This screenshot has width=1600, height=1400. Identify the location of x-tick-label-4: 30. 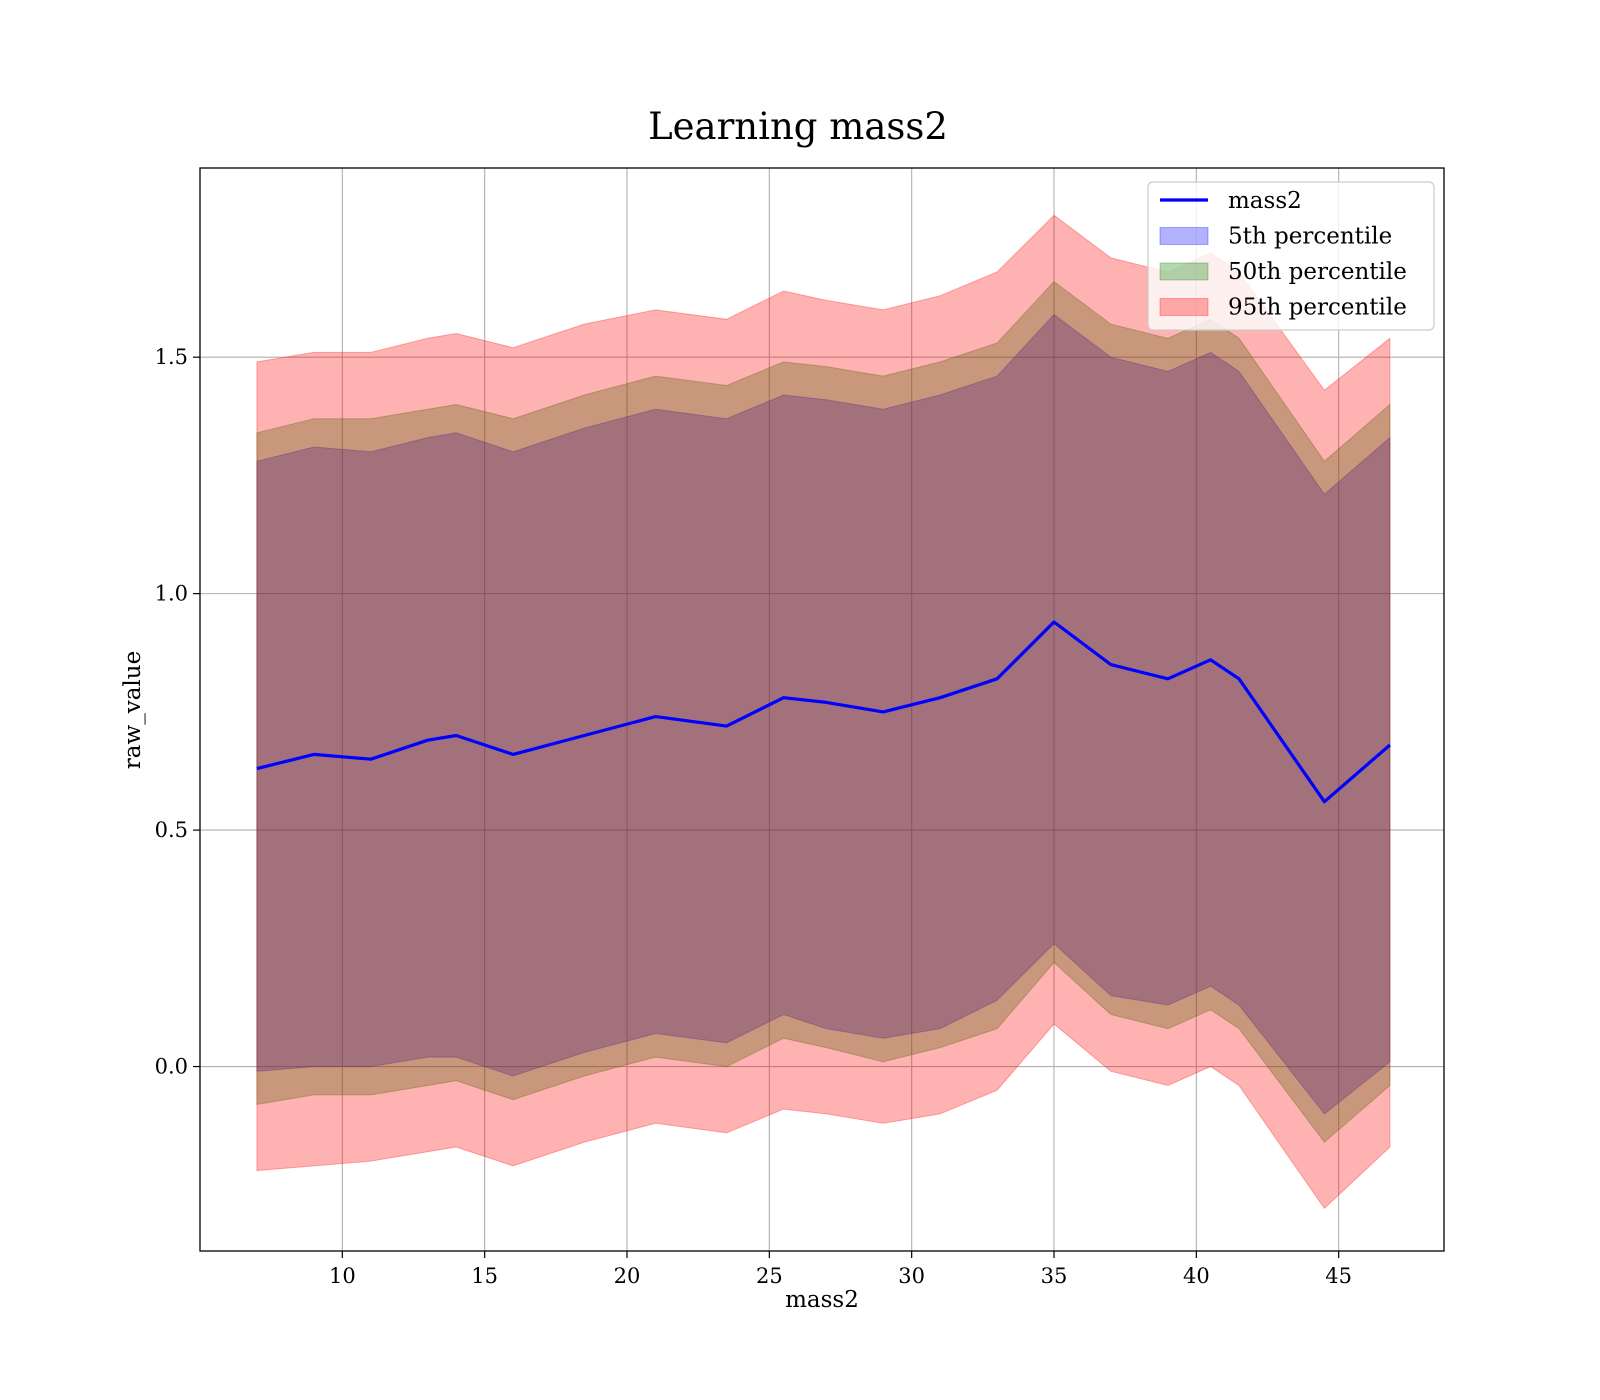
(911, 1276).